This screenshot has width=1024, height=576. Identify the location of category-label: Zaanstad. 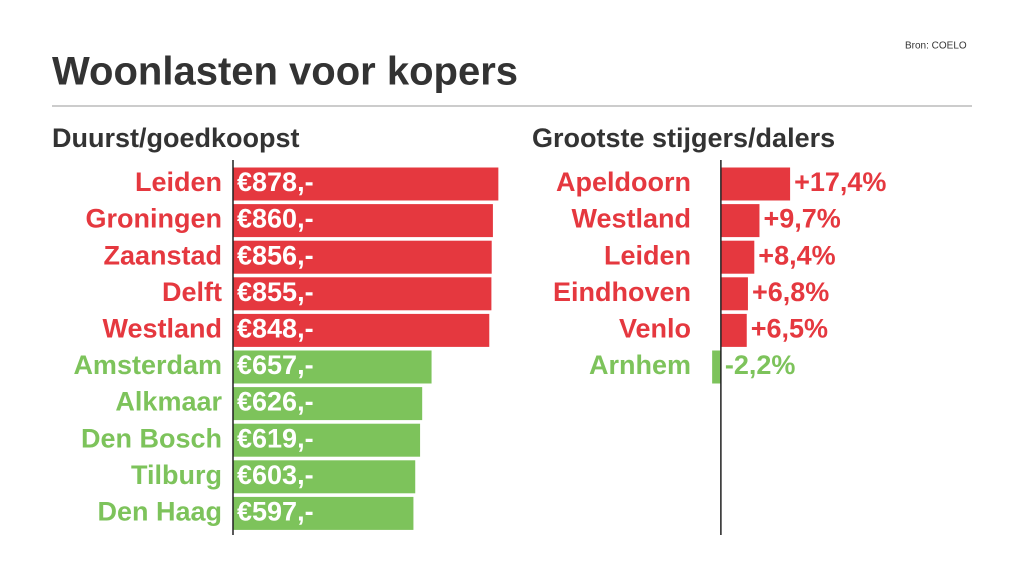
(162, 255).